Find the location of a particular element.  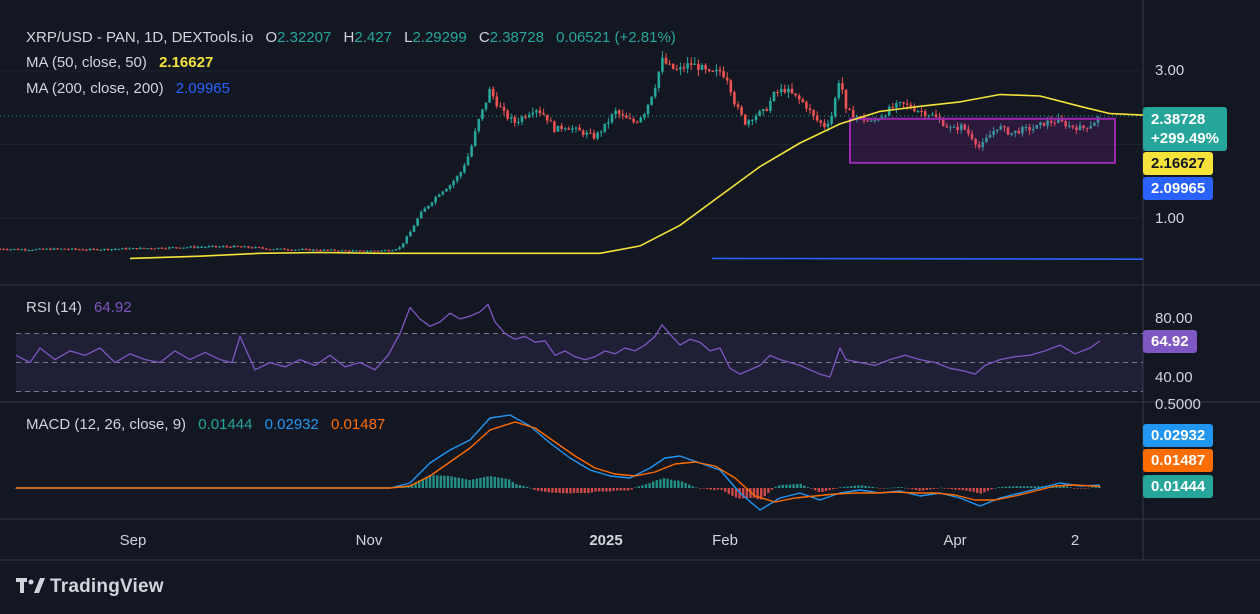

symbol-title: XRP/USD - PAN, 1D, DEXTools.io is located at coordinates (140, 37).